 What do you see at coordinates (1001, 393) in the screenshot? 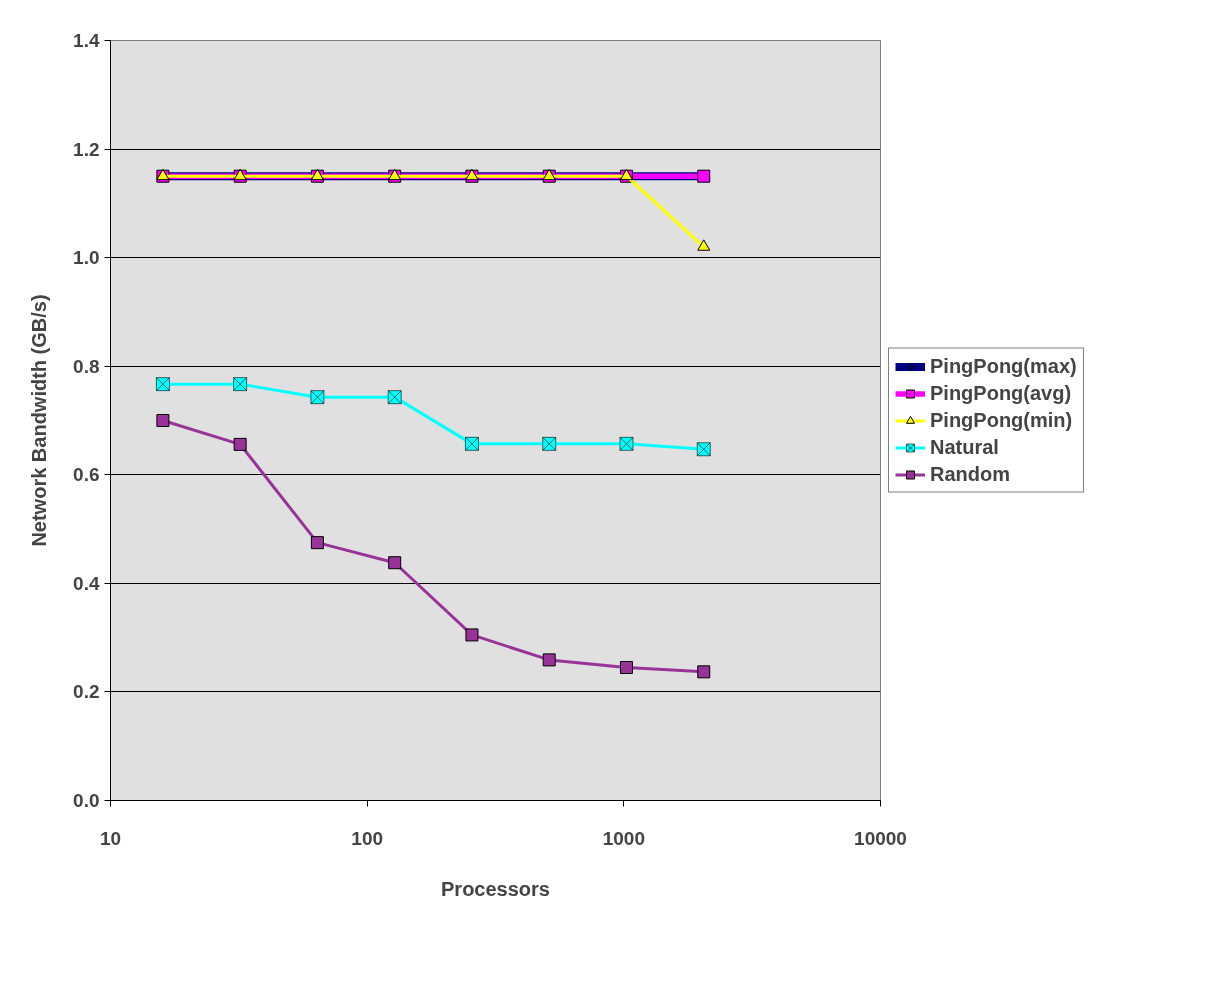
I see `legend-label: PingPong(avg)` at bounding box center [1001, 393].